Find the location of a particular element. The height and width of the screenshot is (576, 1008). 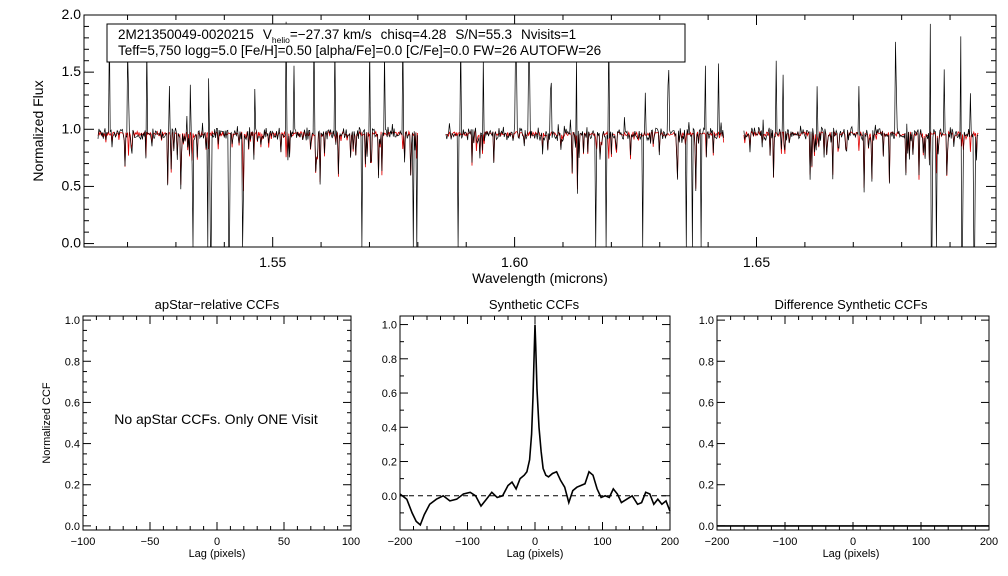

apstar-ticks: −100 −50 0 50 100 0.0 0.2 0.4 0.6 0.8 1.0 is located at coordinates (212, 431).